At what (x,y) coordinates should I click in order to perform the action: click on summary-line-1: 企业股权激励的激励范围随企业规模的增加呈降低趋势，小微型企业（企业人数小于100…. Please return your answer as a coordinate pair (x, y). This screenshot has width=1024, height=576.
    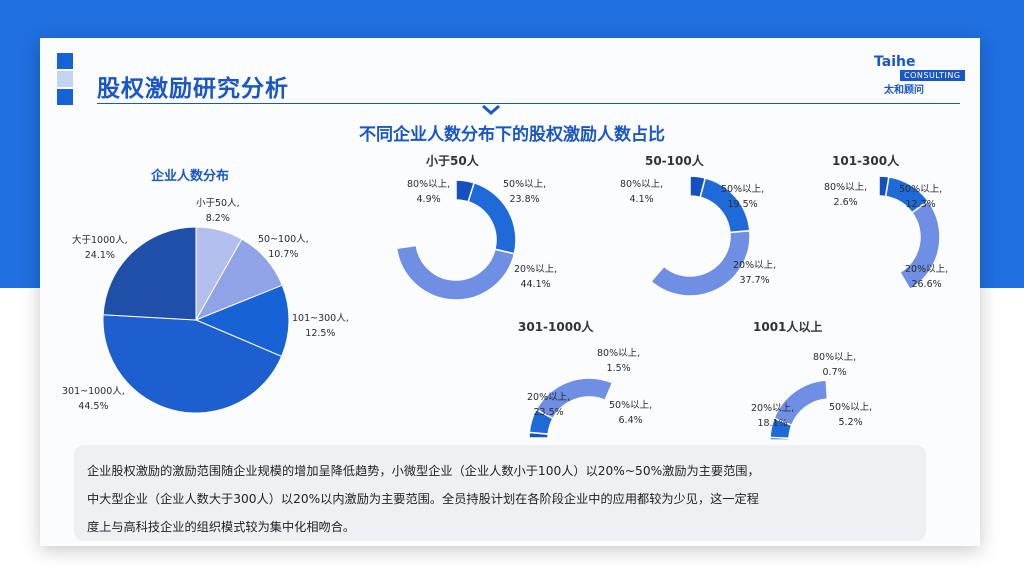
    Looking at the image, I should click on (423, 471).